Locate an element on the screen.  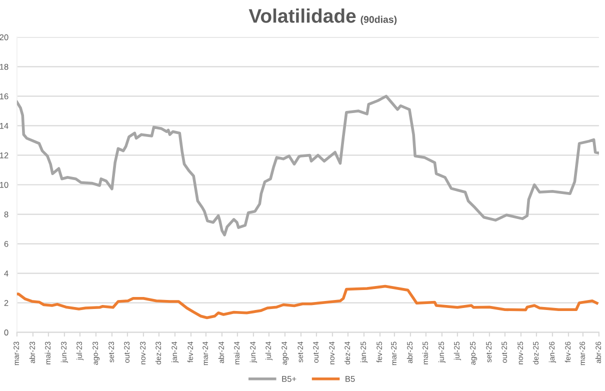
y-tick-label: 16 is located at coordinates (4, 96).